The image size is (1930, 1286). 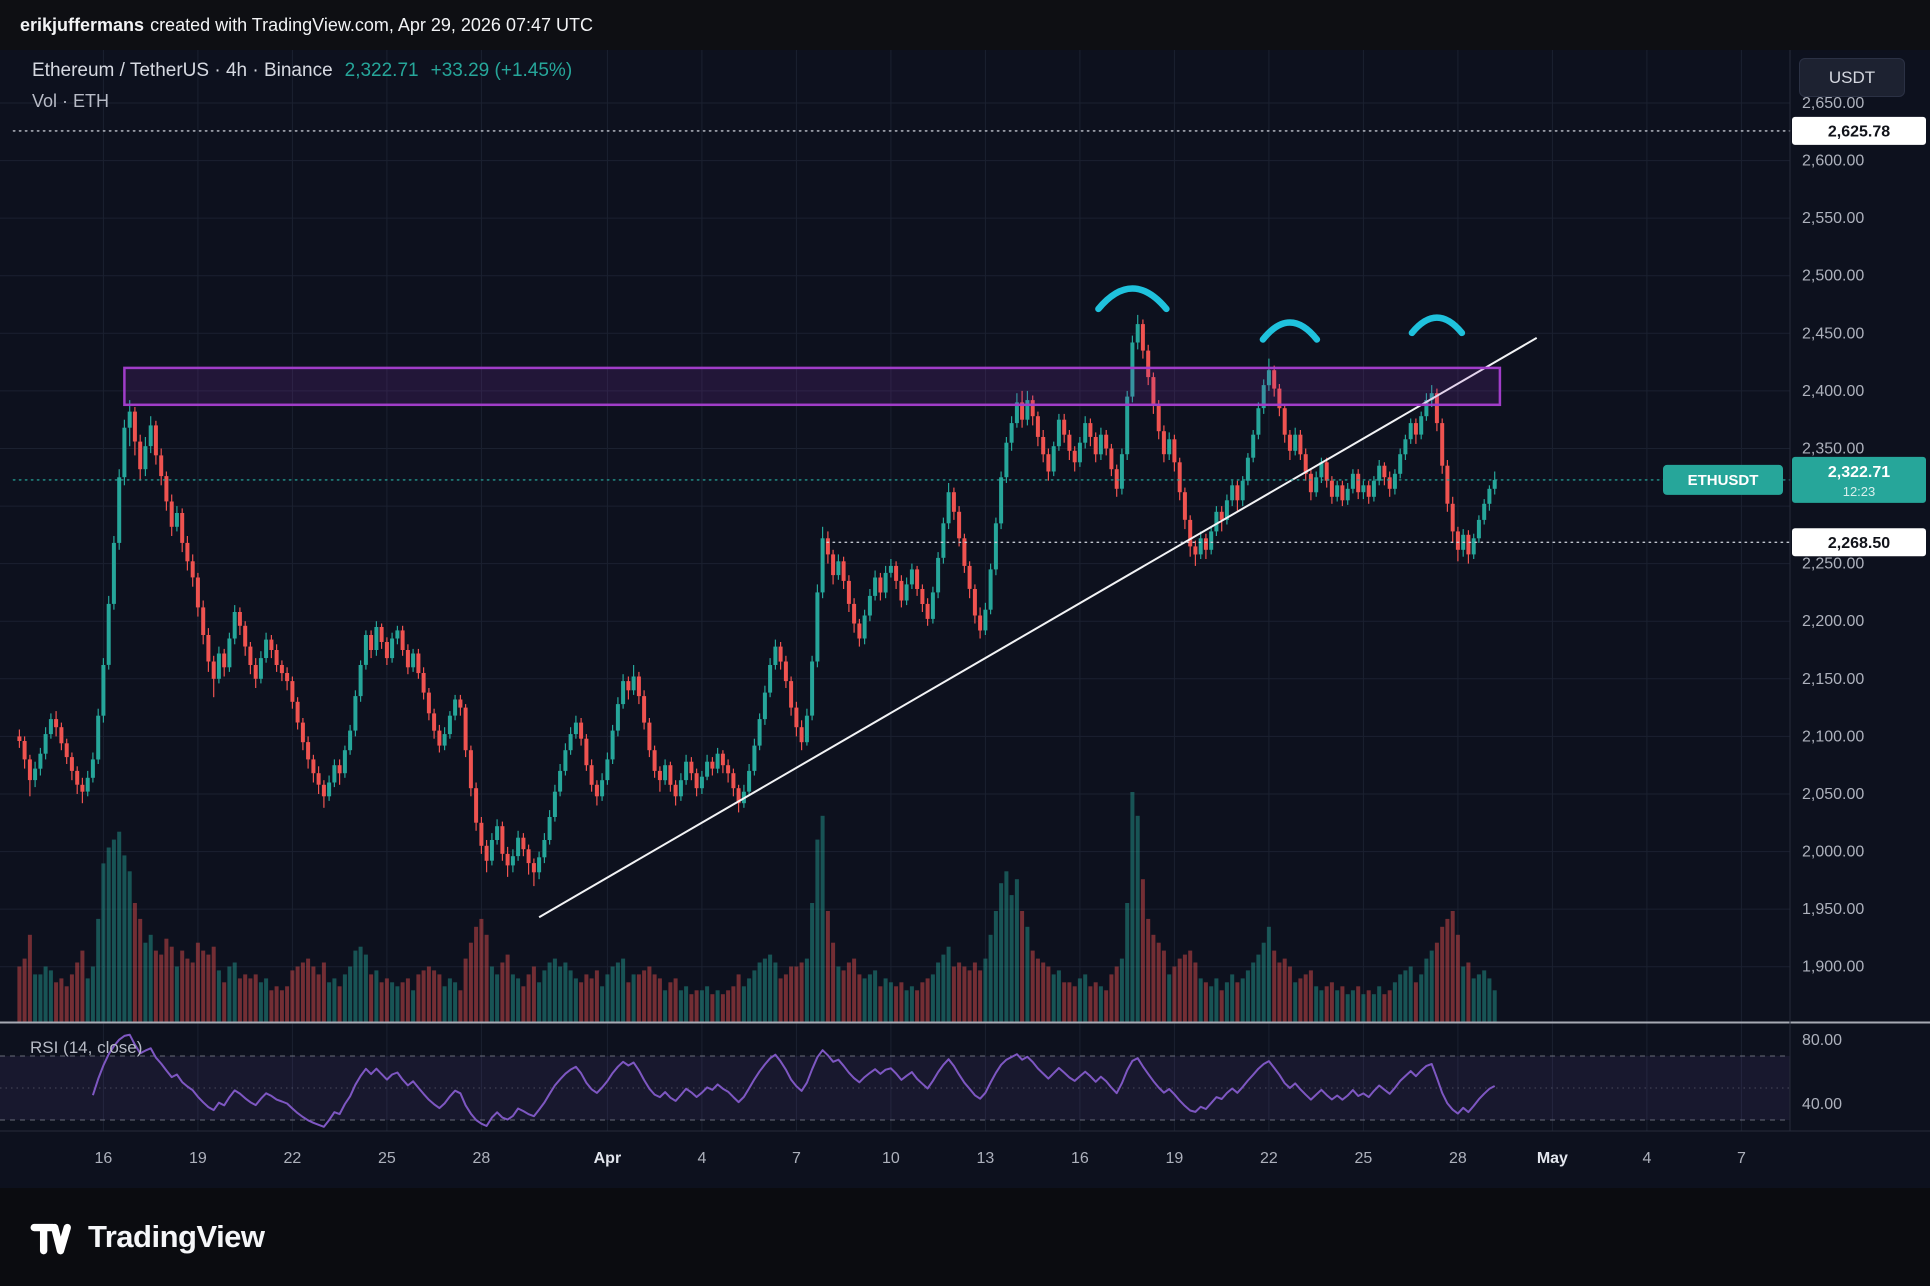 I want to click on svg-text: 1,950.00, so click(x=1833, y=909).